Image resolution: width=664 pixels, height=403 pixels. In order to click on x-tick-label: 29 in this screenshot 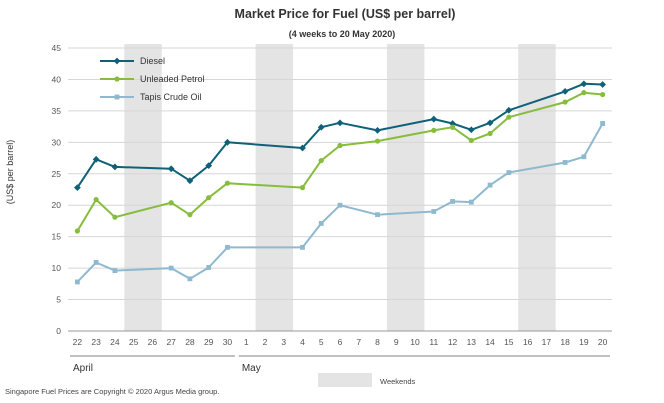, I will do `click(209, 342)`.